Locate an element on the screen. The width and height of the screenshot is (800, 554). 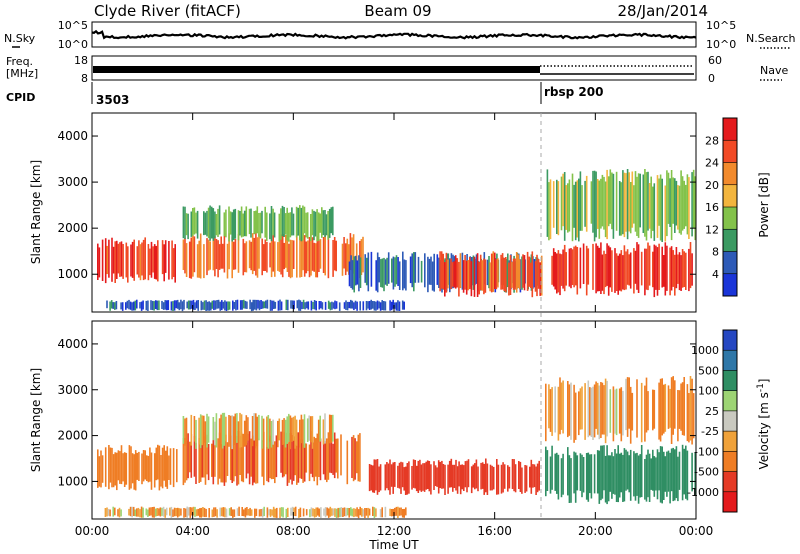
nave-right-tick-top: 60 is located at coordinates (715, 60).